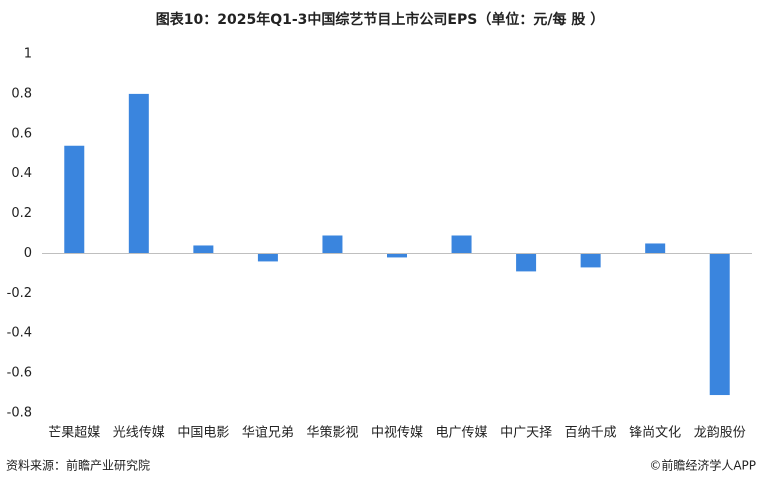 Image resolution: width=760 pixels, height=485 pixels. I want to click on x-tick-label: 龙韵股份, so click(720, 433).